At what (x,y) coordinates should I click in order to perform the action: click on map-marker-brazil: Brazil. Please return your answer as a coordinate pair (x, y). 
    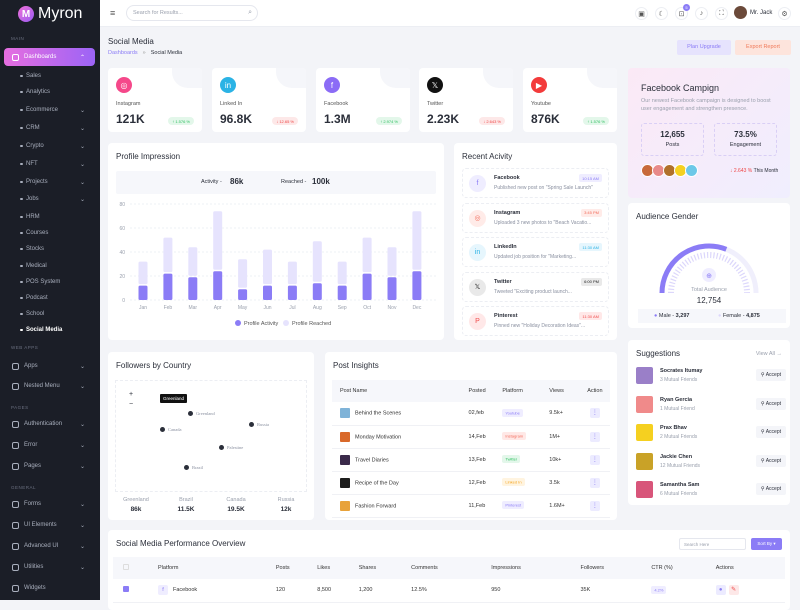
    Looking at the image, I should click on (193, 468).